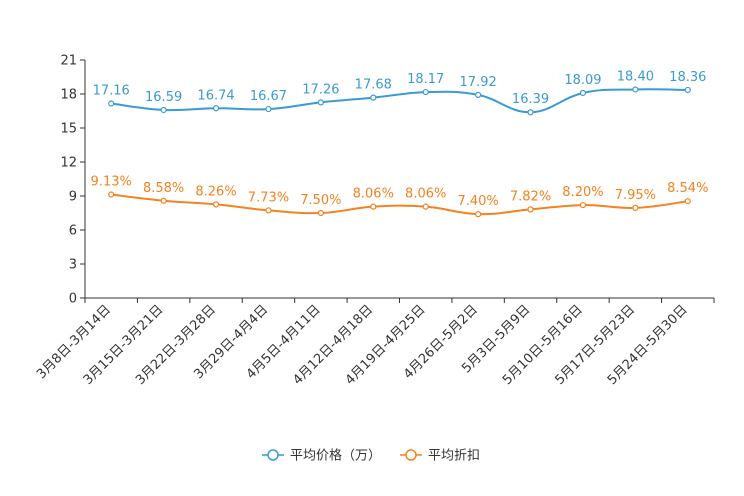 This screenshot has height=496, width=744. Describe the element at coordinates (73, 180) in the screenshot. I see `y-axis: 0 3 6 9 12 15 18 21` at that location.